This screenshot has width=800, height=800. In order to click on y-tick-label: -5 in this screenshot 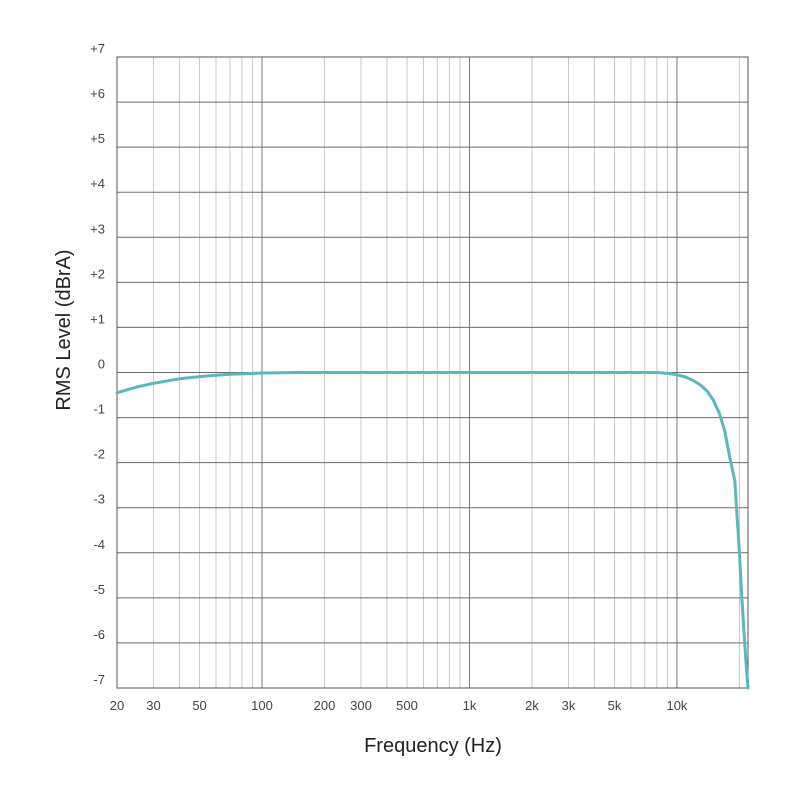, I will do `click(99, 589)`.